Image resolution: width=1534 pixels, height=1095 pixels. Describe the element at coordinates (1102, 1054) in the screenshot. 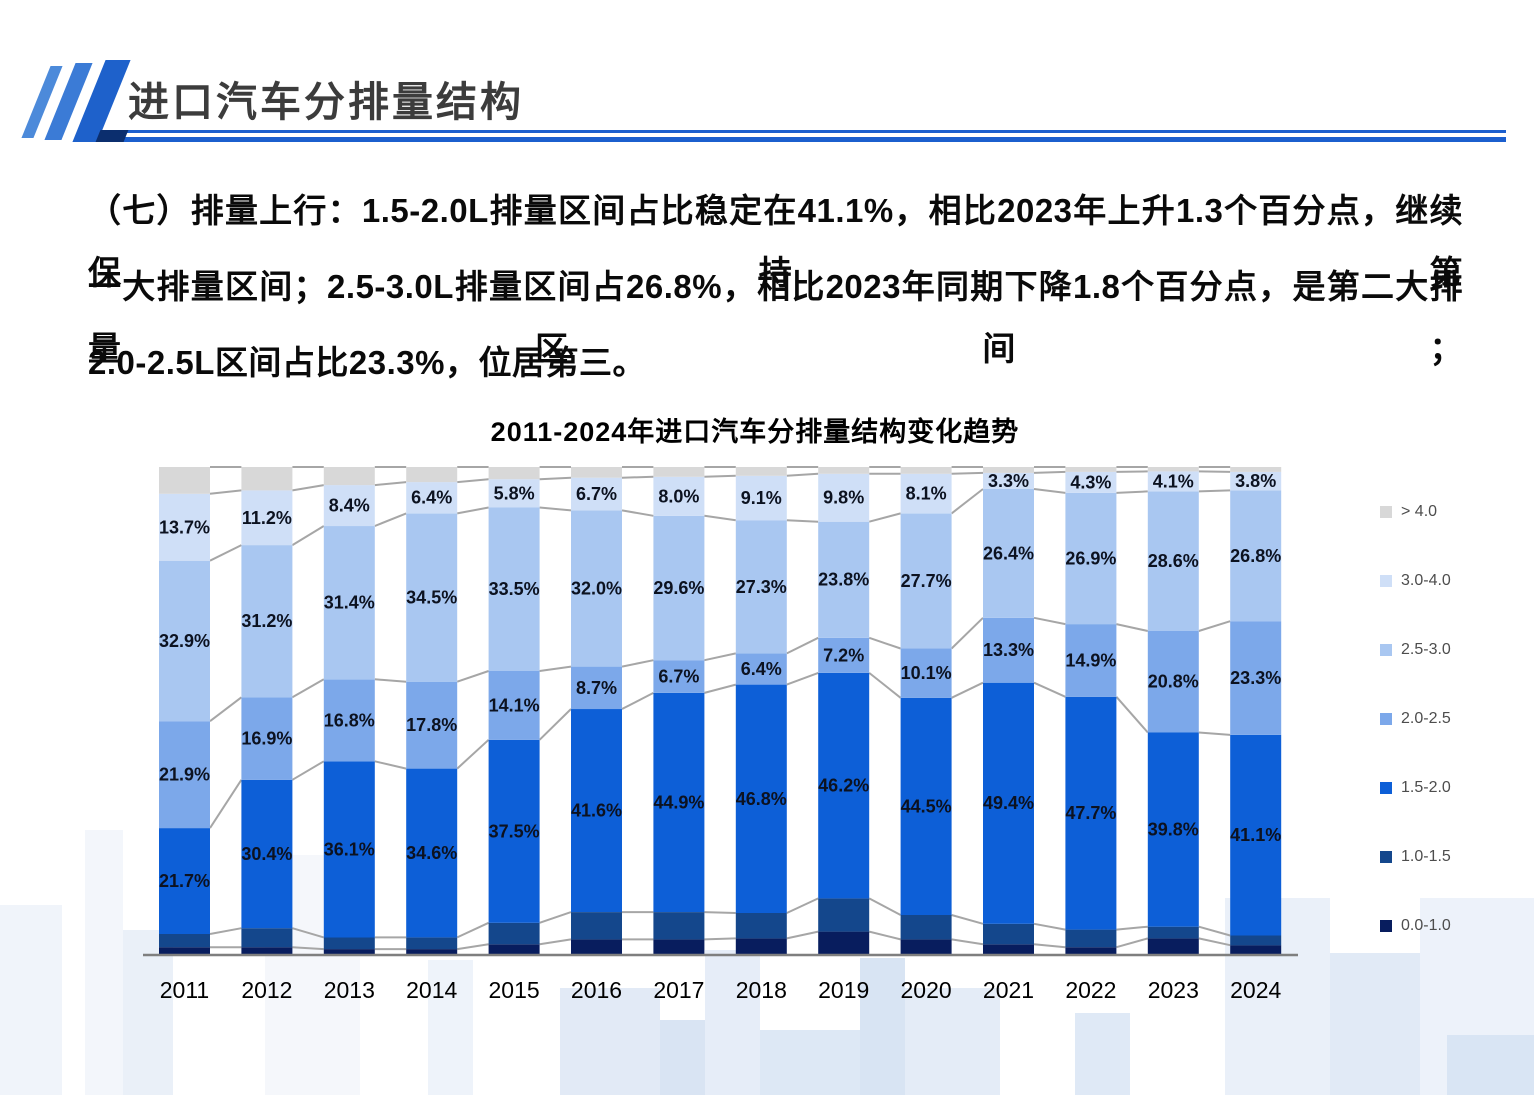

I see `skyline-block` at that location.